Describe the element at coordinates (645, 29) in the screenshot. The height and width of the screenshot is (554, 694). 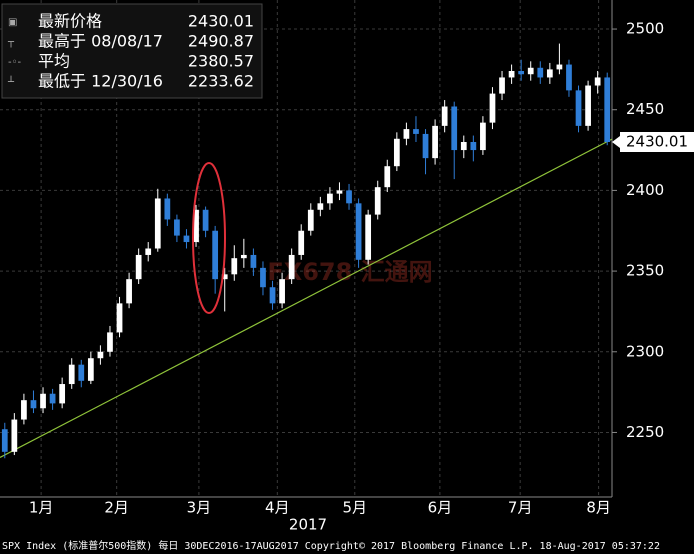
I see `y-tick-label: 2500` at that location.